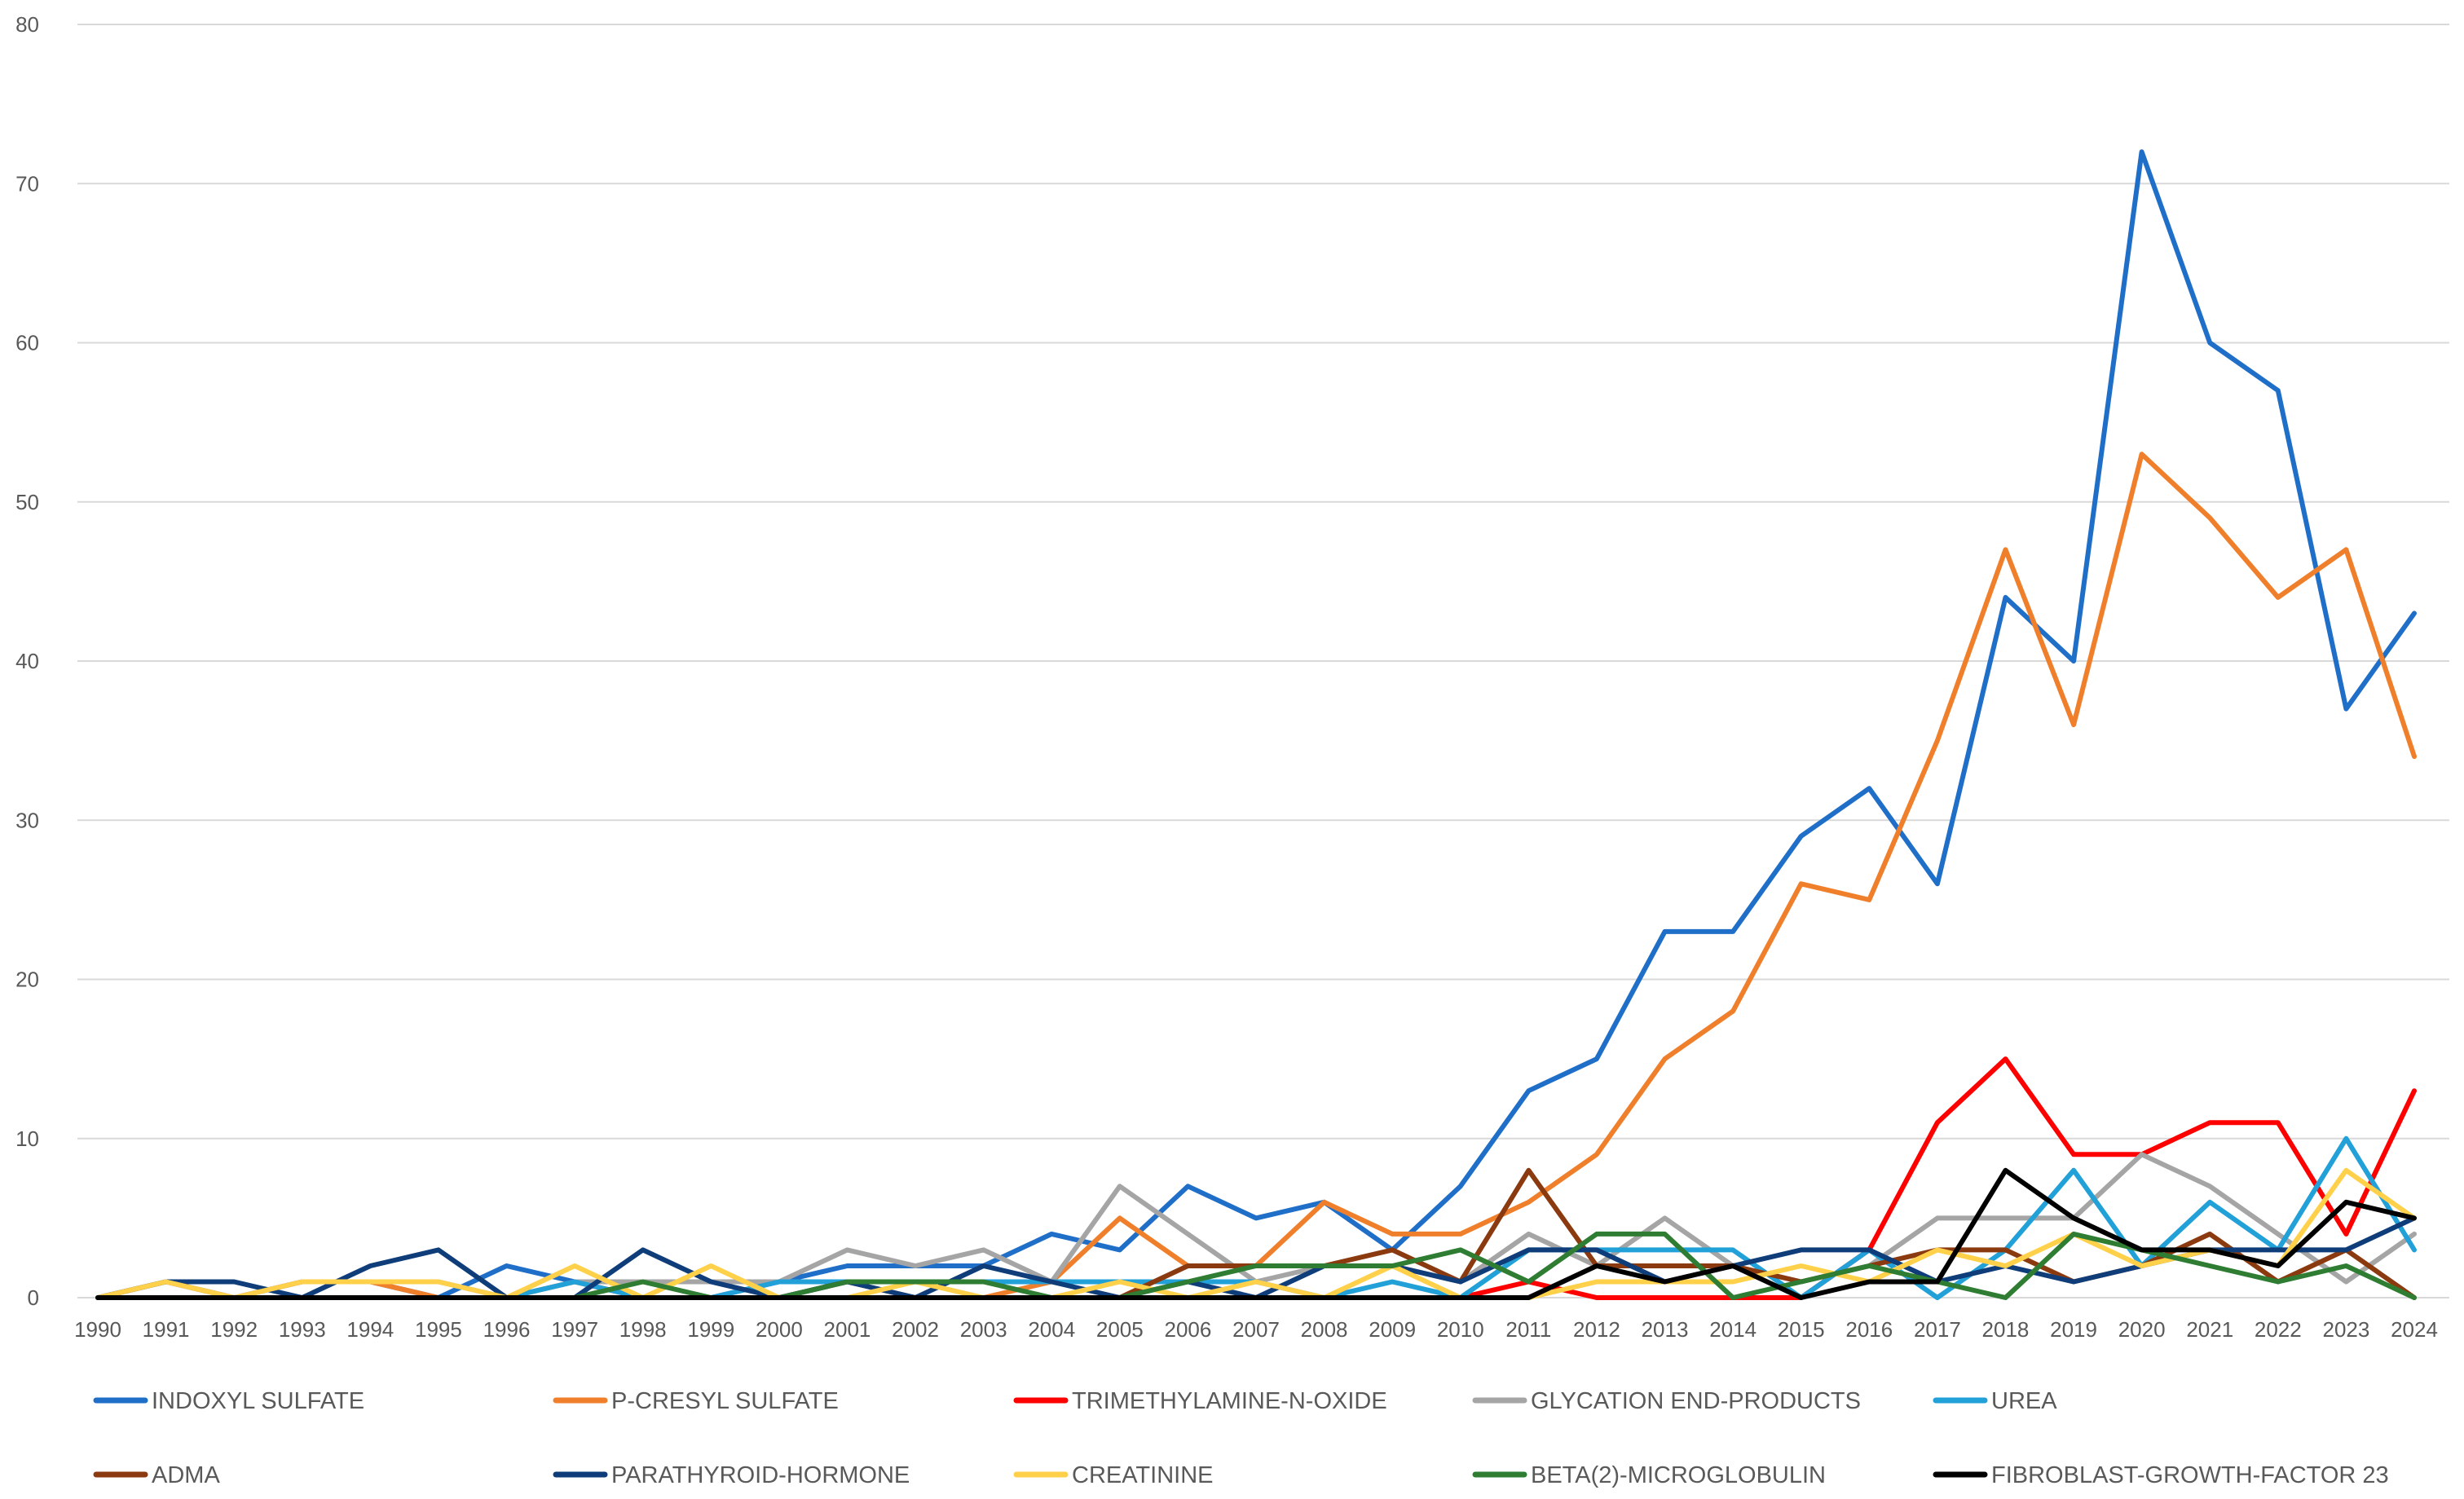 The width and height of the screenshot is (2464, 1499). Describe the element at coordinates (1229, 1401) in the screenshot. I see `legend-label: TRIMETHYLAMINE-N-OXIDE` at that location.